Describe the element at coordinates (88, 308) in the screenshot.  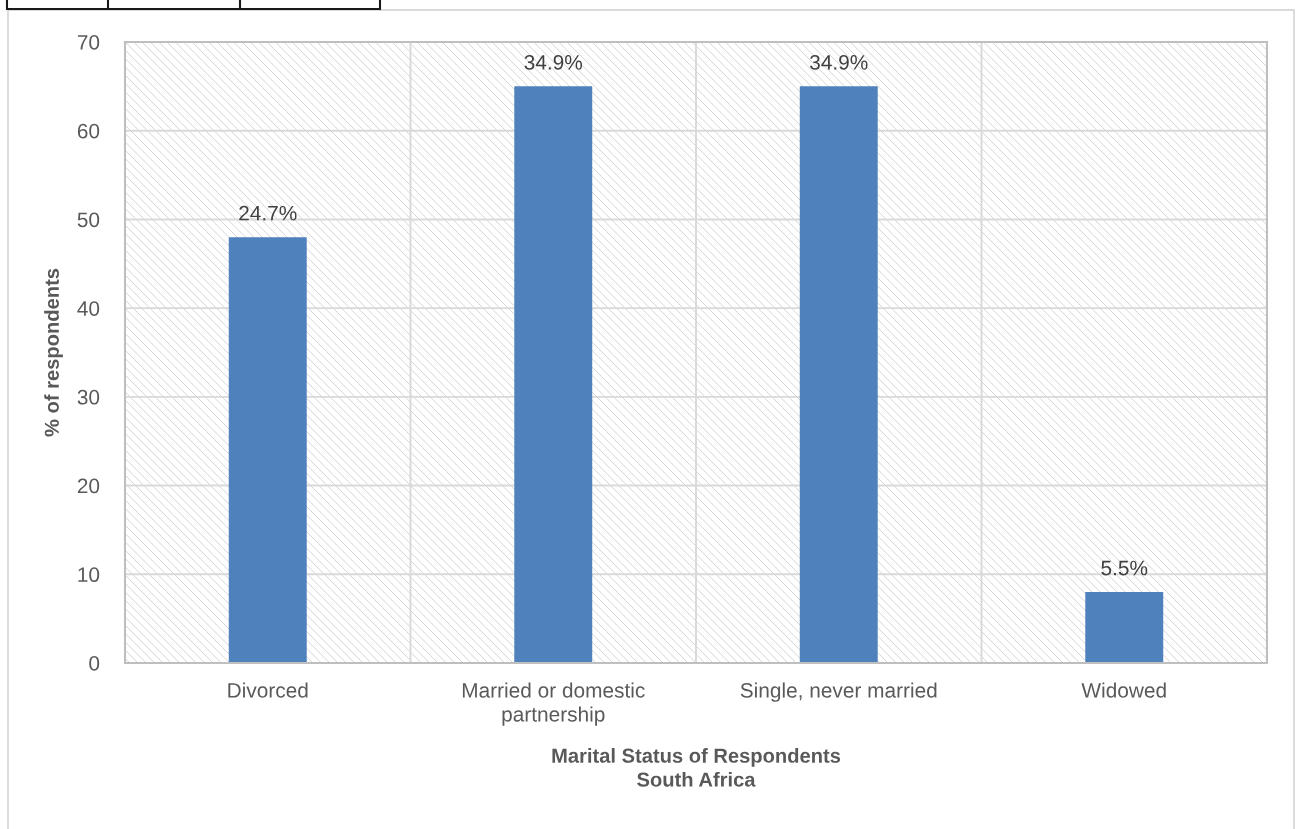
I see `y-tick-label: 40` at that location.